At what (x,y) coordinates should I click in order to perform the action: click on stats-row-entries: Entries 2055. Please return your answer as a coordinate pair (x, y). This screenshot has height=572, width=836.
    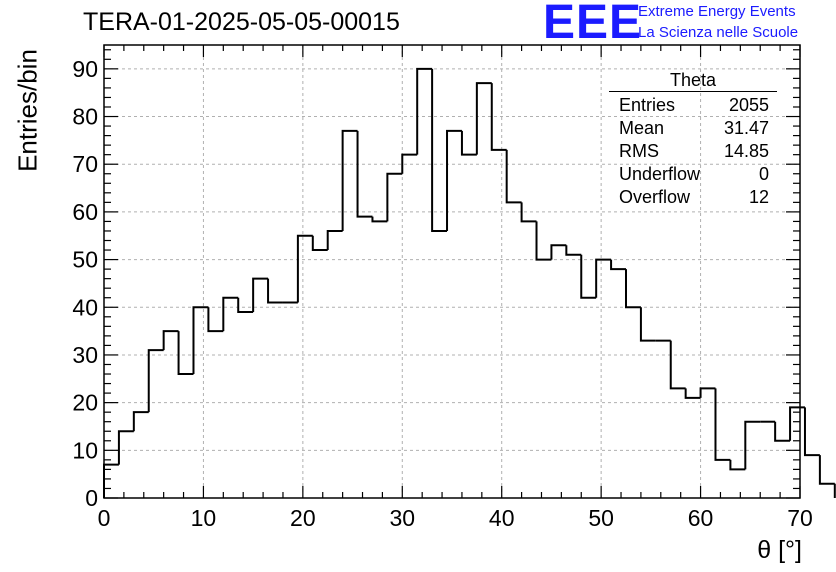
    Looking at the image, I should click on (693, 105).